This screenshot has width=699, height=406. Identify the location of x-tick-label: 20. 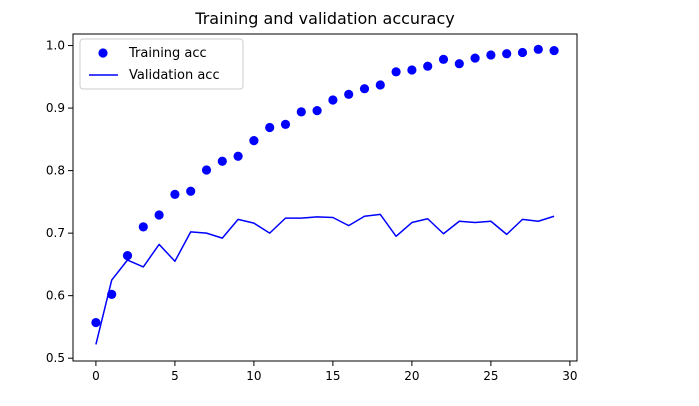
(411, 376).